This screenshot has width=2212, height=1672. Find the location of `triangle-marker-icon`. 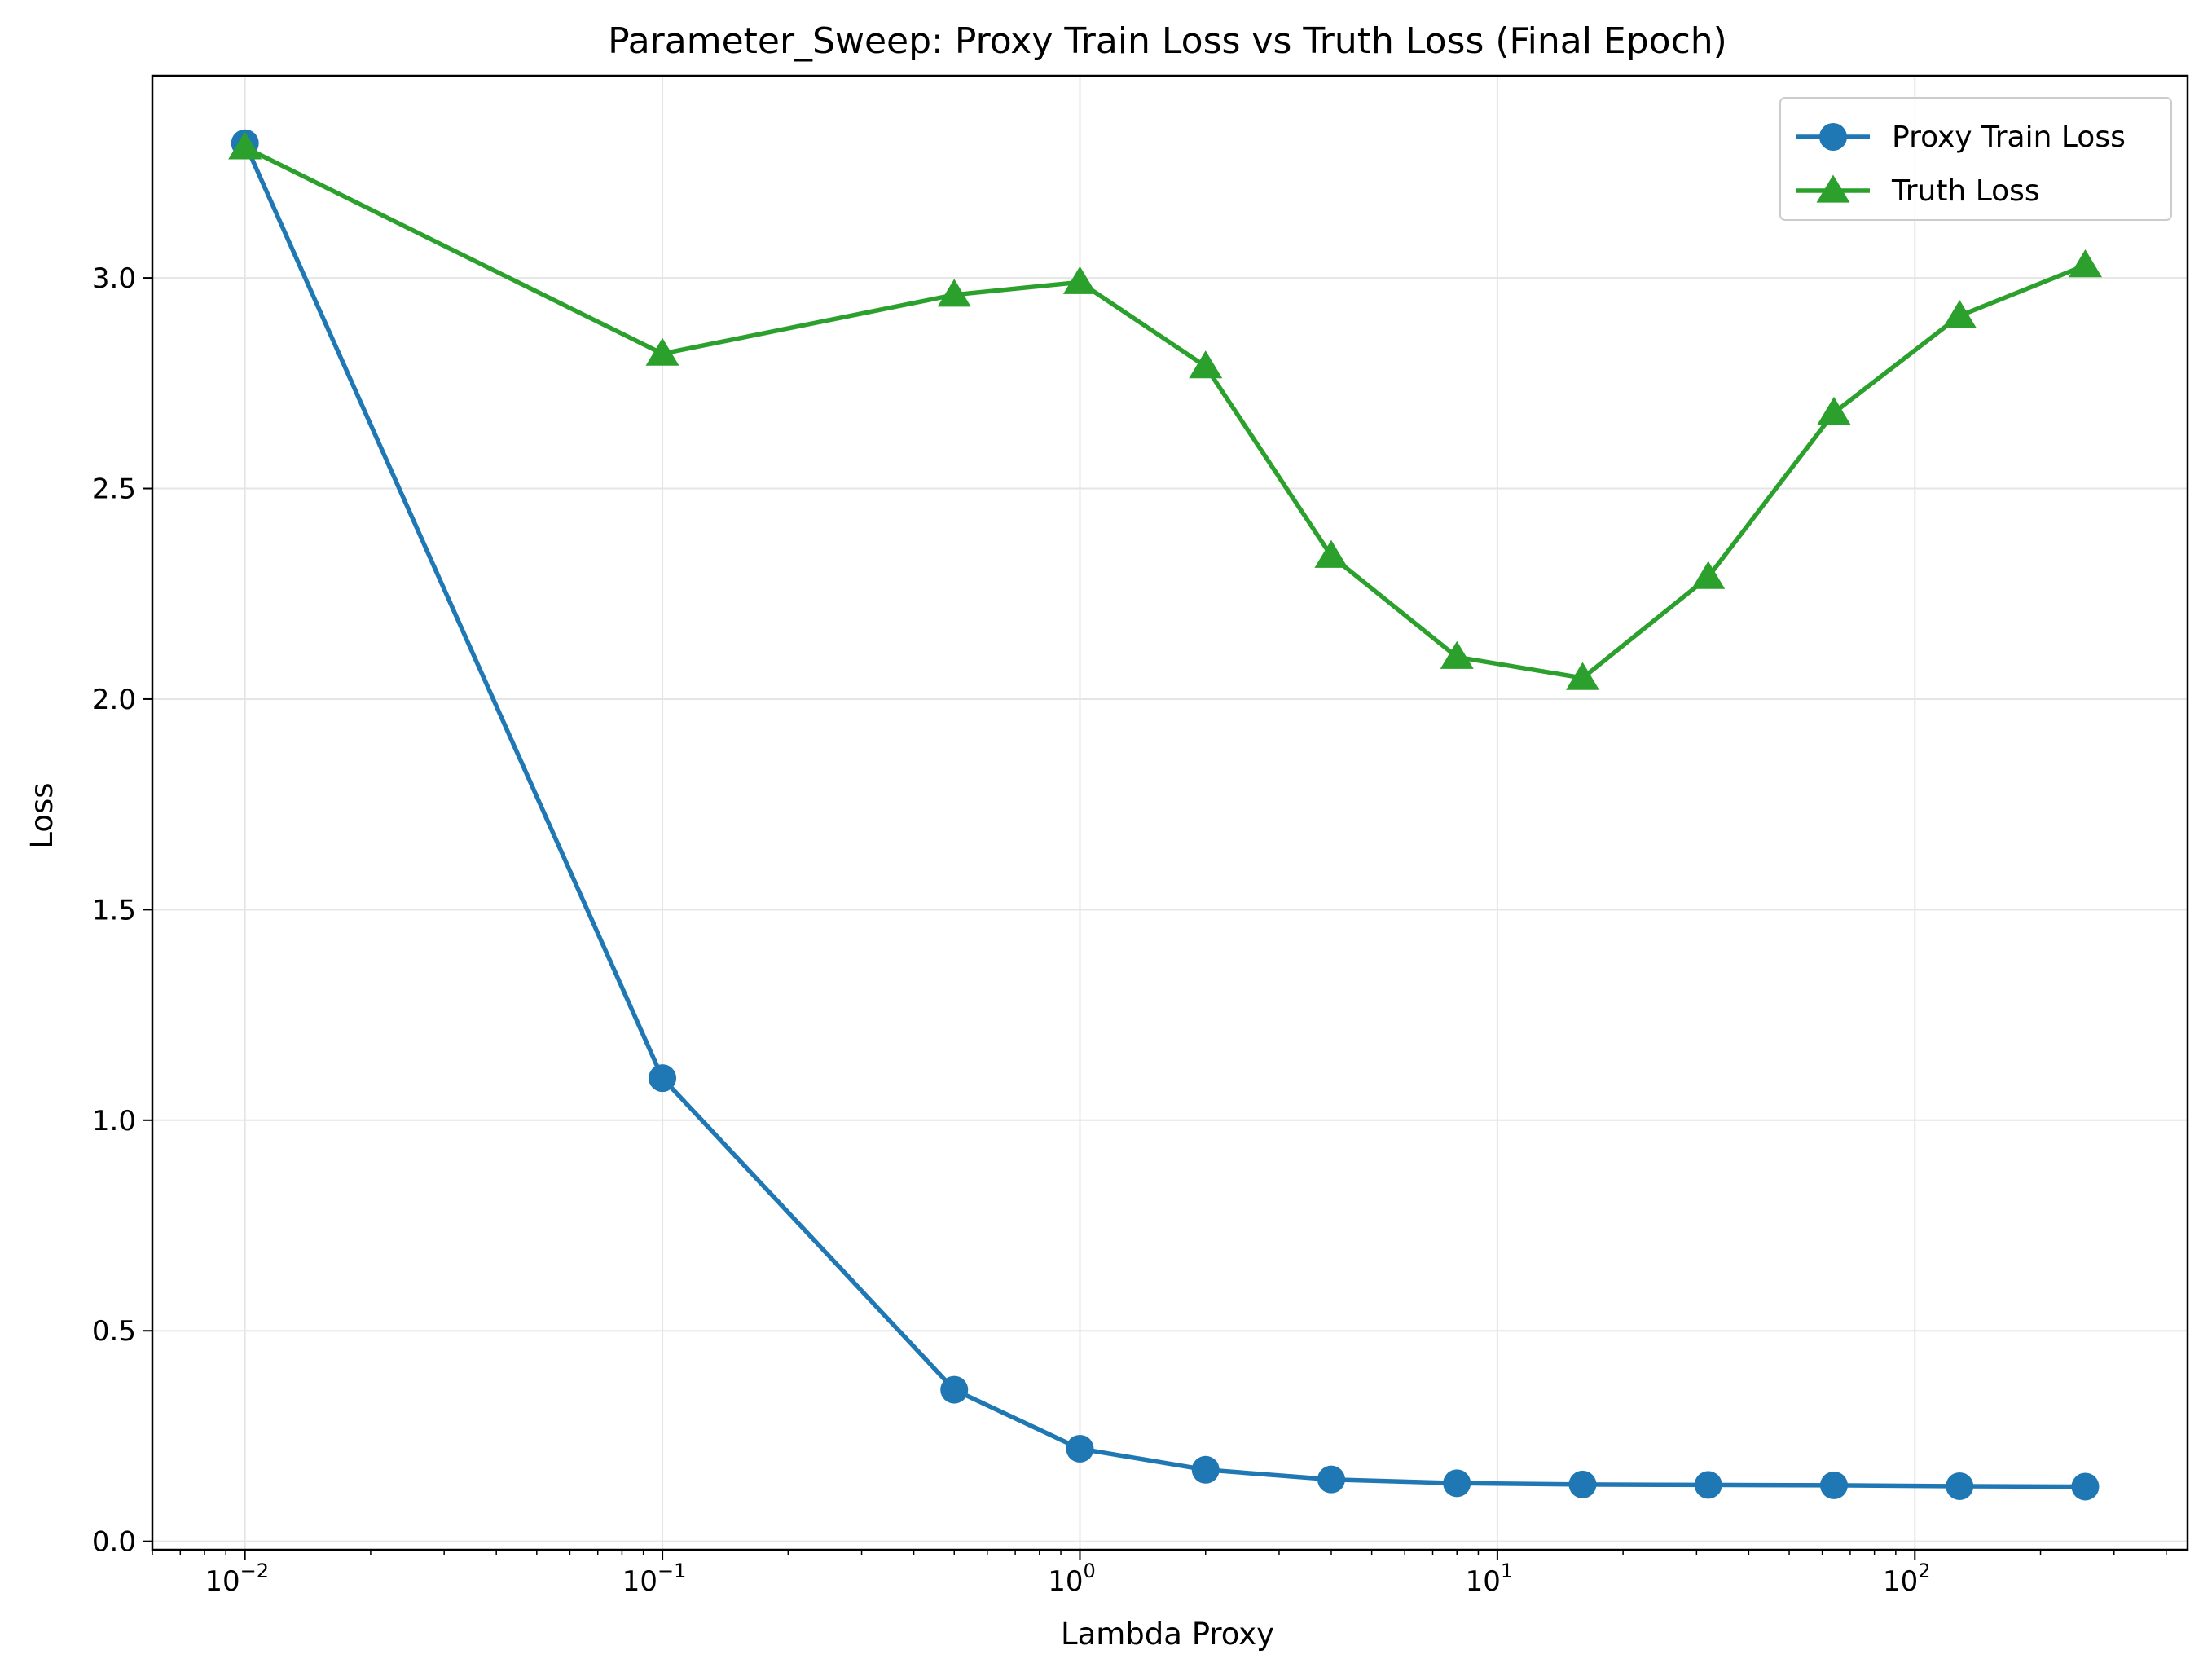

triangle-marker-icon is located at coordinates (1833, 188).